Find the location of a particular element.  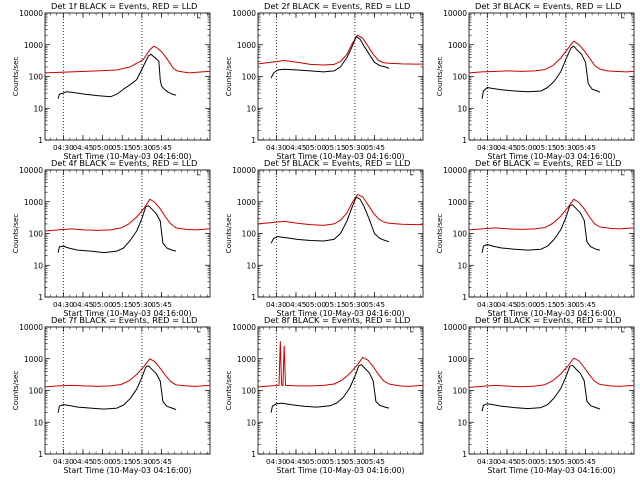

panel-title: Det 5f BLACK = Events, RED = LLD is located at coordinates (337, 163).